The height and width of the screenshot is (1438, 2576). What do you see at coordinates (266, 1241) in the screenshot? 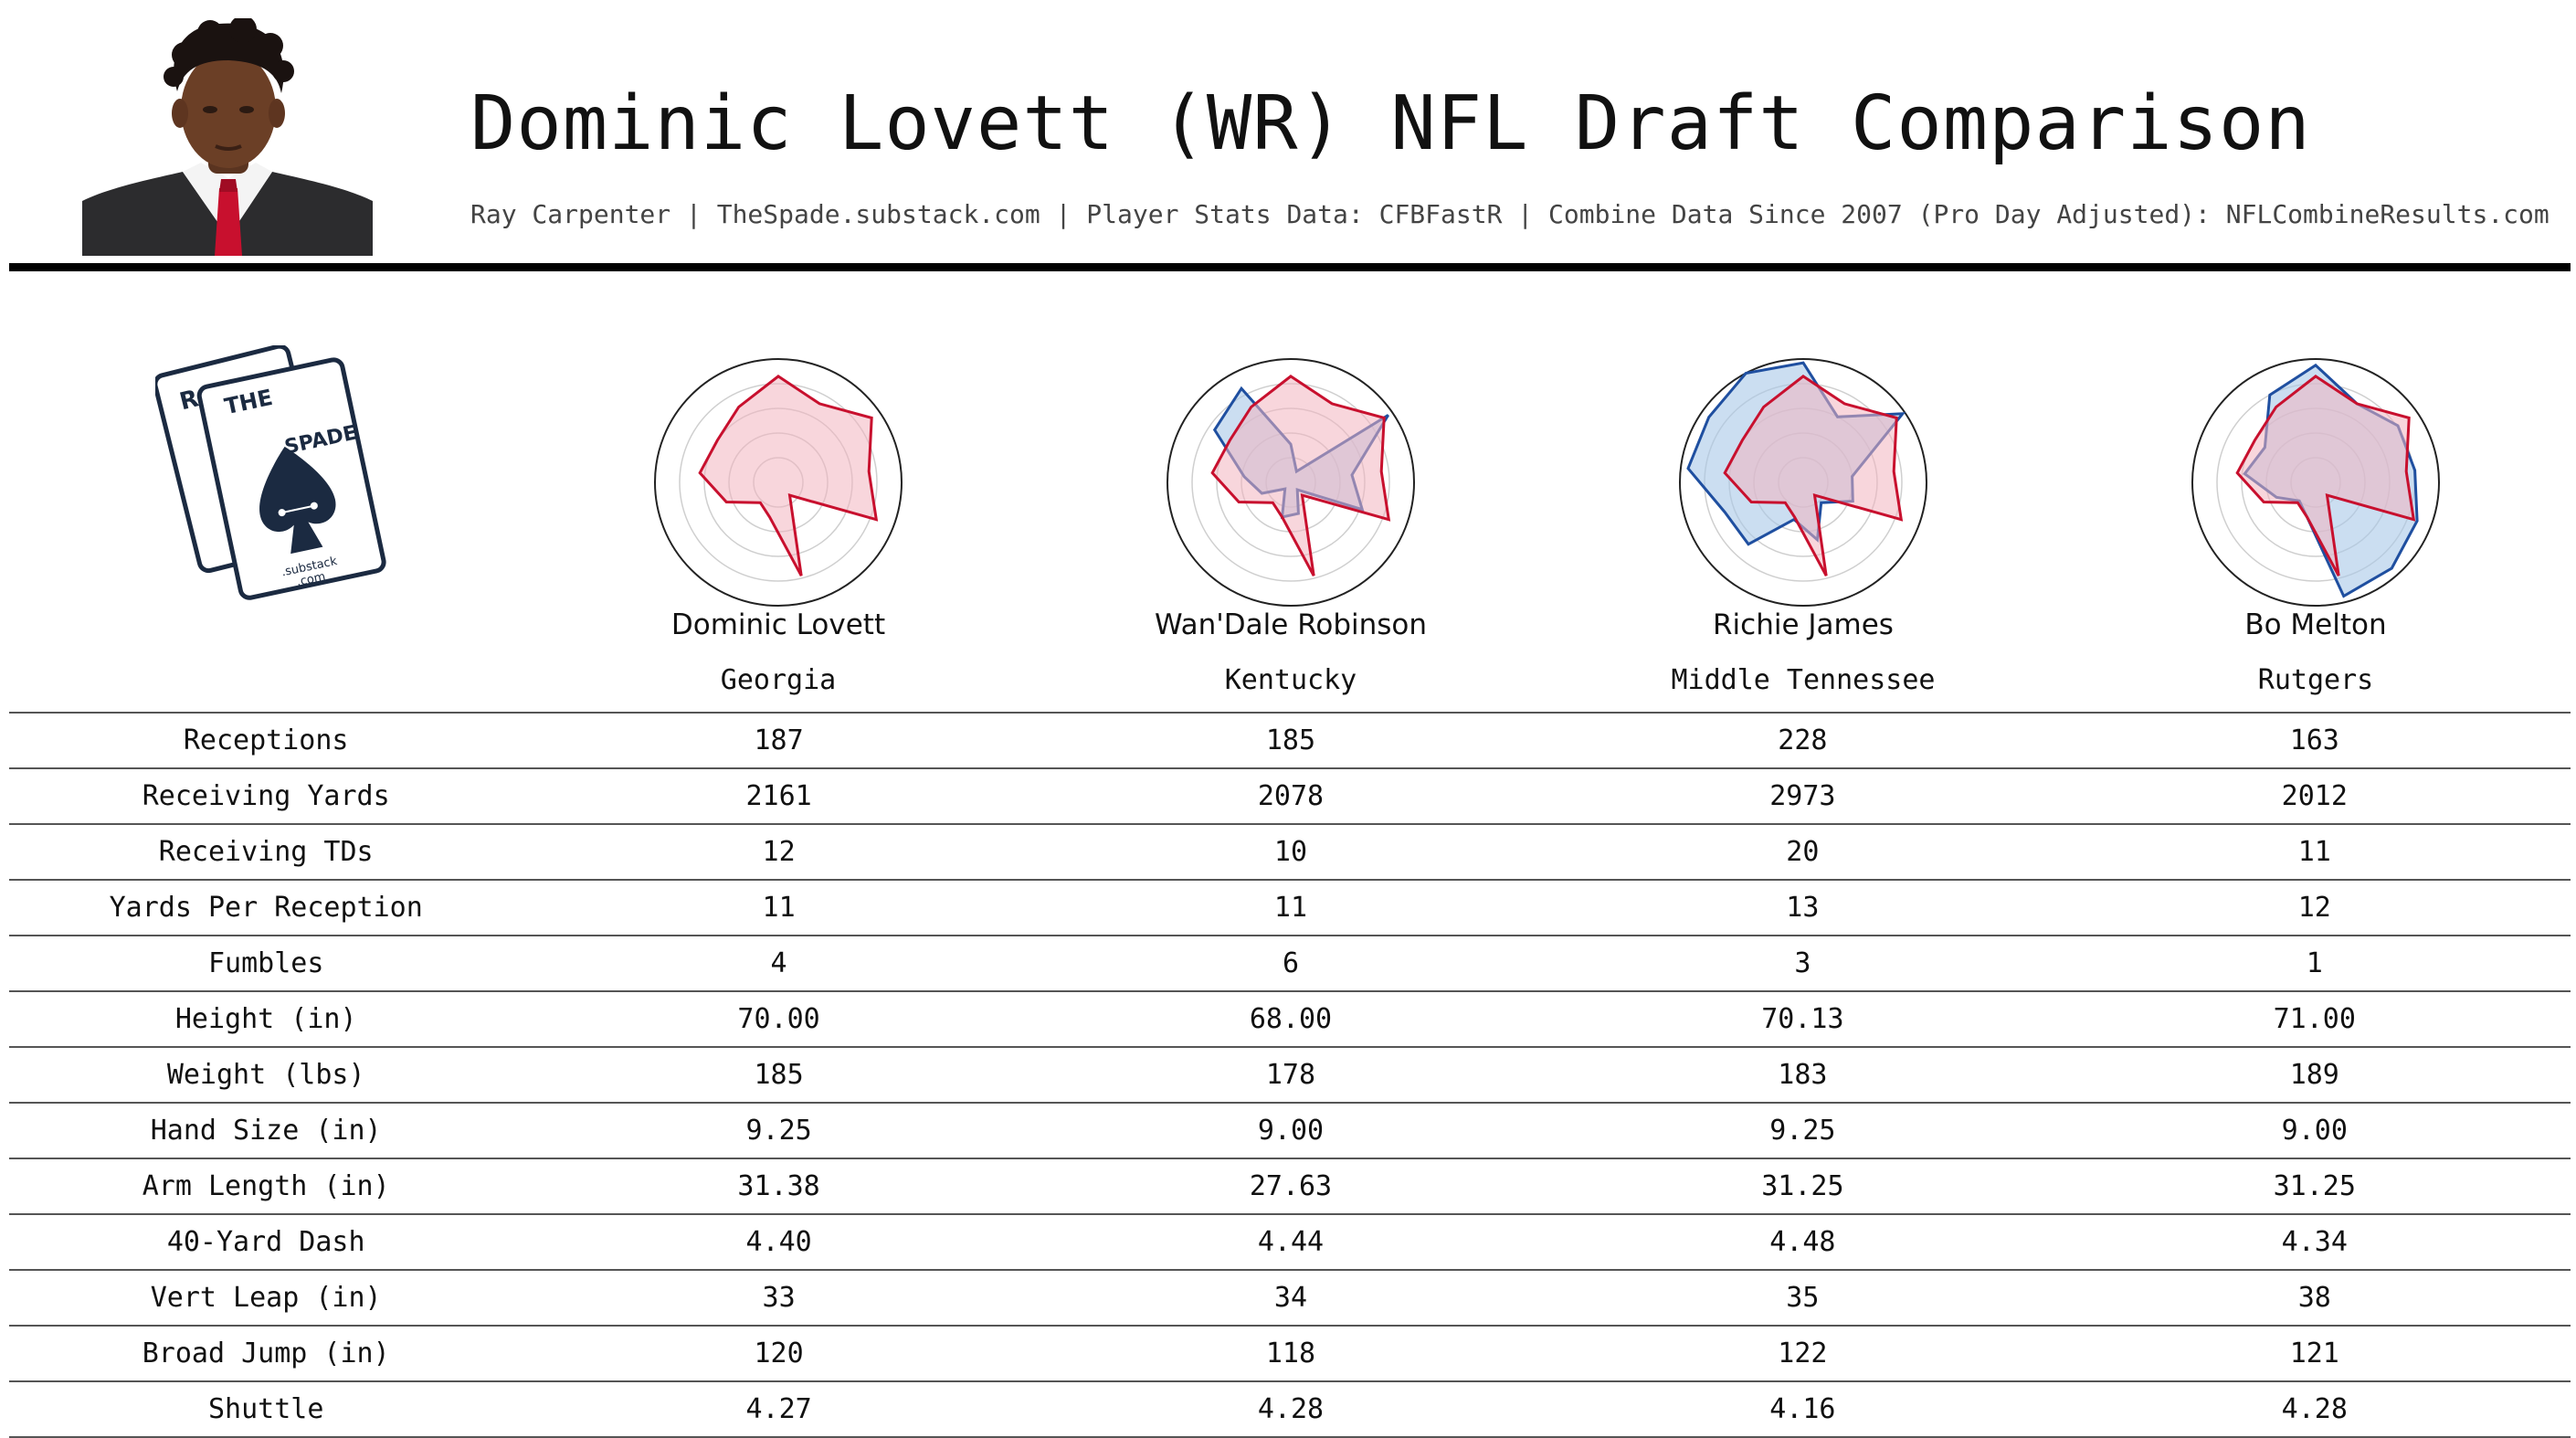
I see `row-label: 40-Yard Dash` at bounding box center [266, 1241].